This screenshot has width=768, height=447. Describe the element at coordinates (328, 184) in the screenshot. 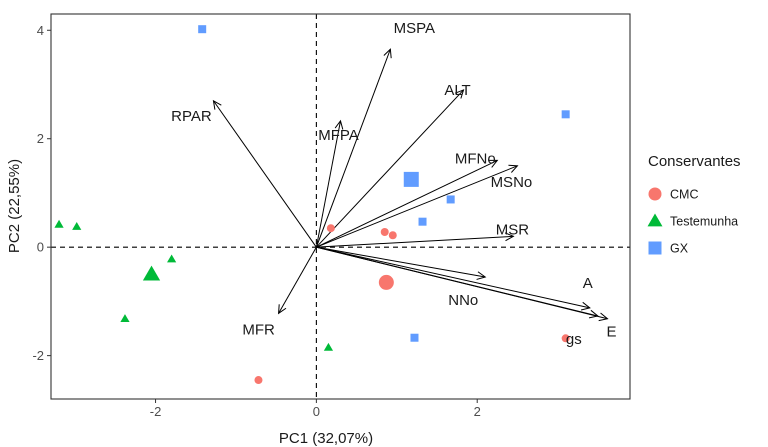

I see `loading-arrow-mfpa` at that location.